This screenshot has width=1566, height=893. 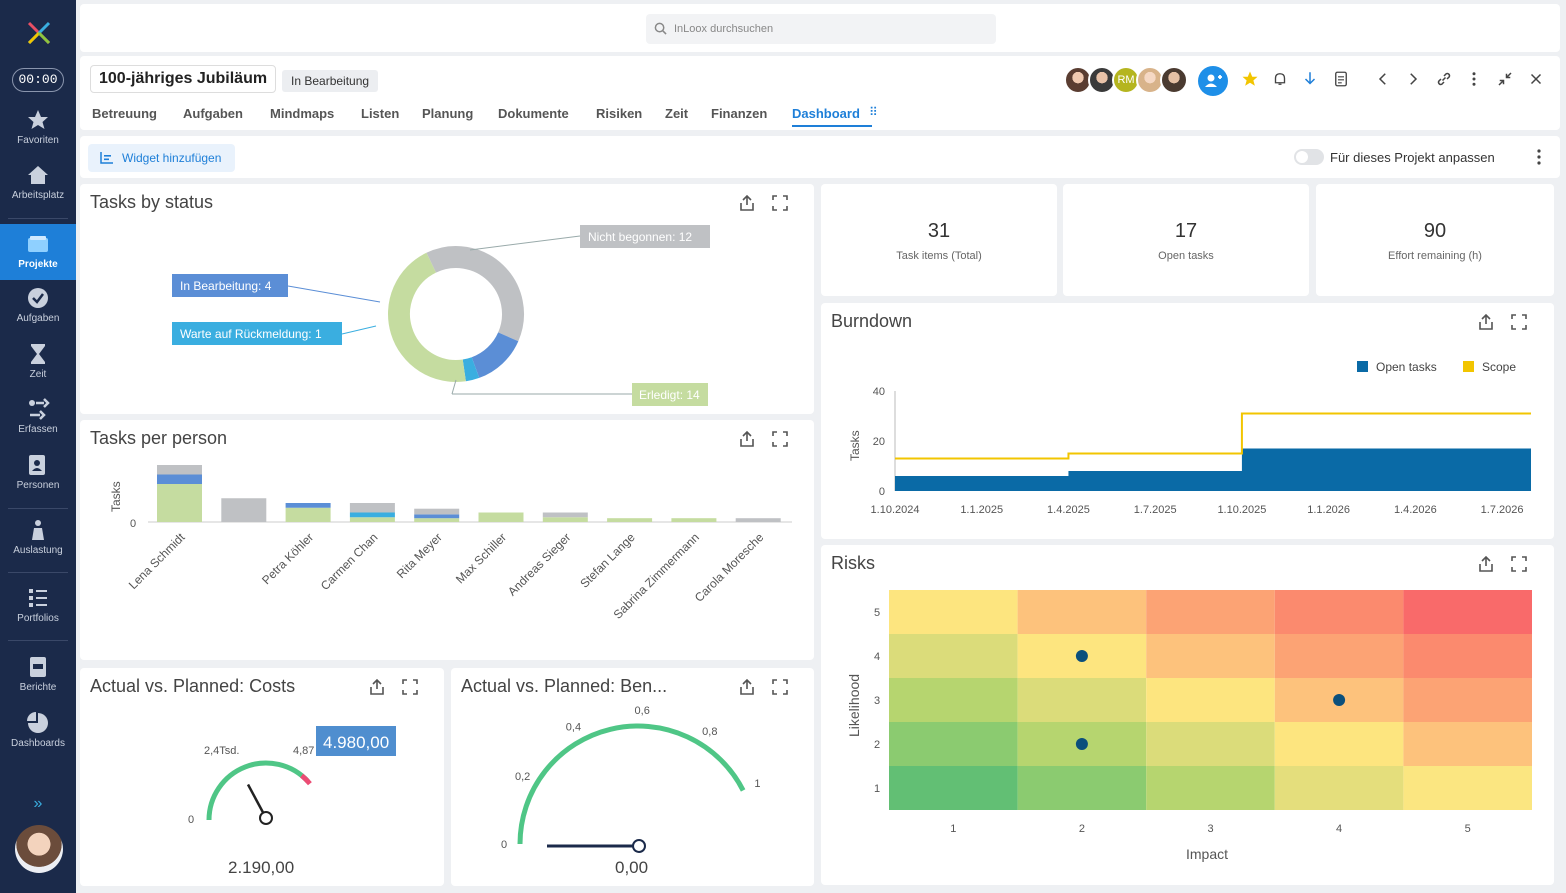 I want to click on x-tick-label: 5, so click(x=1468, y=829).